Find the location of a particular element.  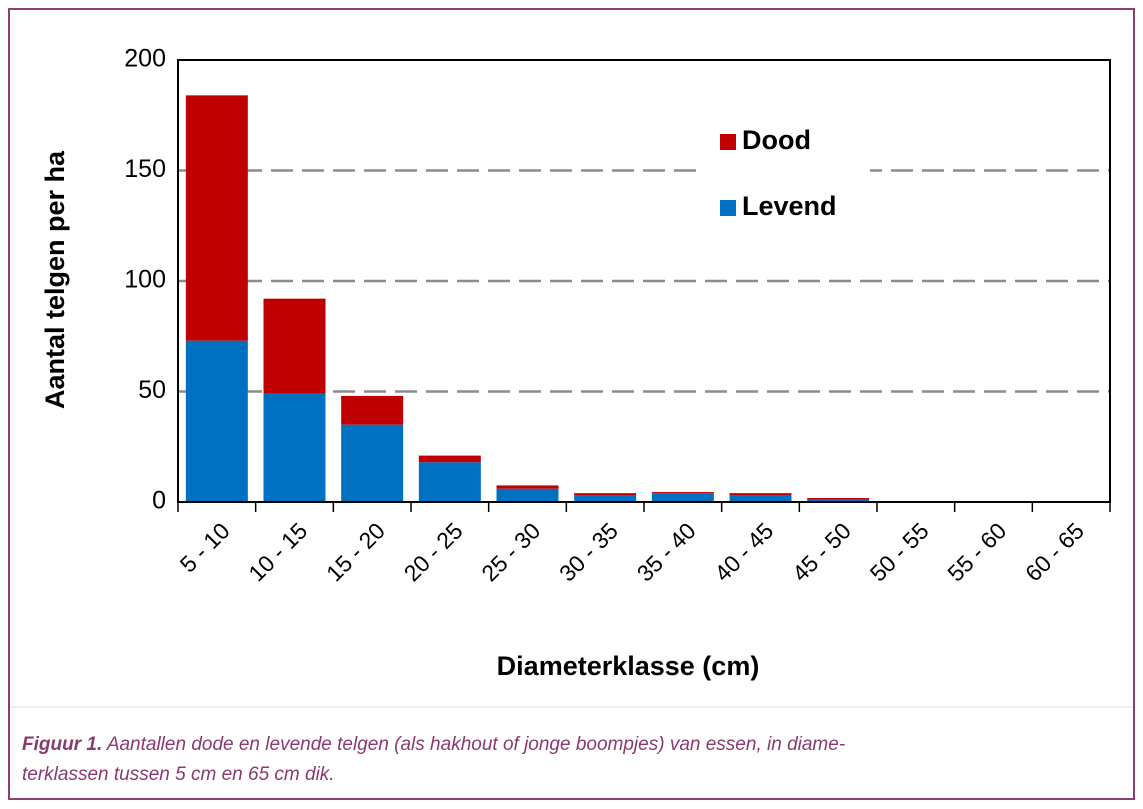

y-tick-label: 200 is located at coordinates (145, 59).